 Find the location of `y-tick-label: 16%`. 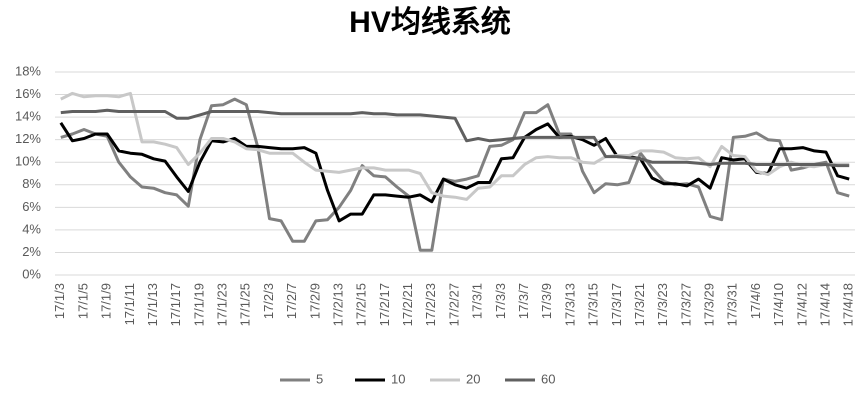

y-tick-label: 16% is located at coordinates (28, 93).